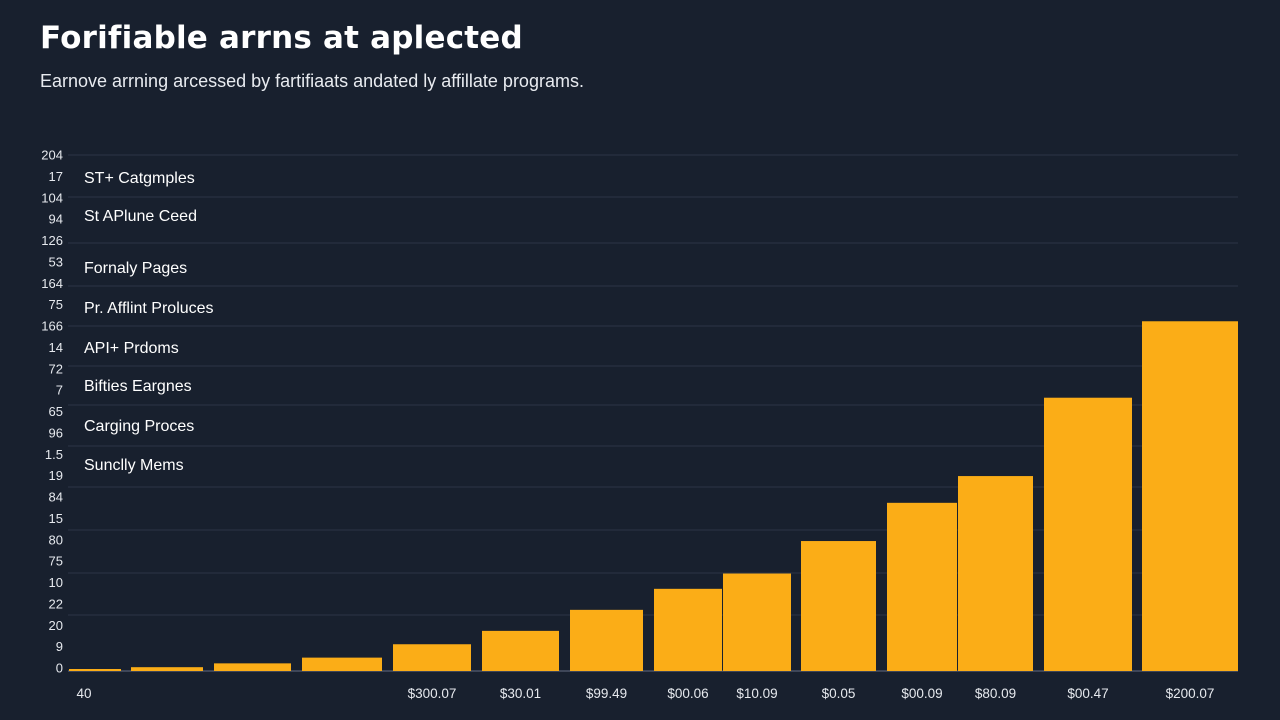  Describe the element at coordinates (140, 216) in the screenshot. I see `legend-item: St APlune Ceed` at that location.